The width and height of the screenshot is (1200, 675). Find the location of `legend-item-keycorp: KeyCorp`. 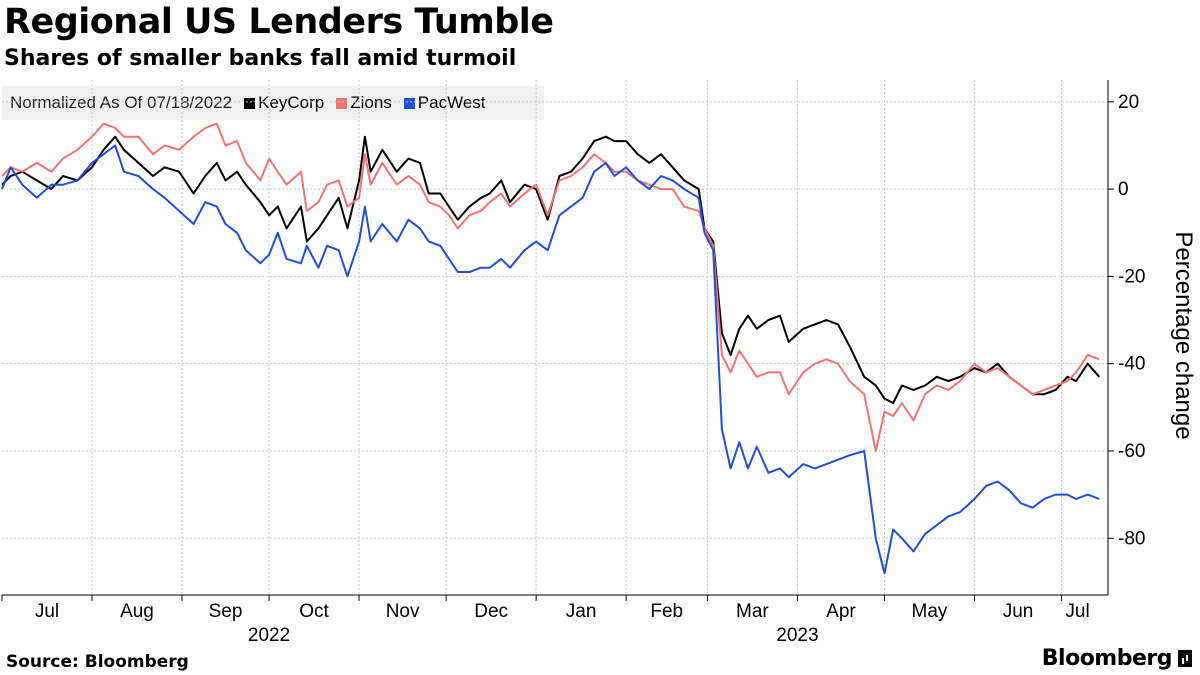

legend-item-keycorp: KeyCorp is located at coordinates (284, 103).